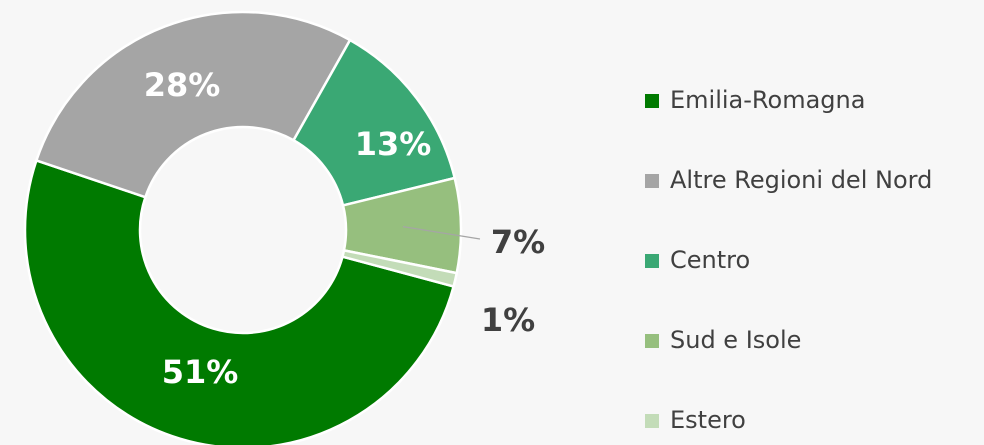 This screenshot has height=445, width=984. I want to click on legend-label: Emilia-Romagna, so click(767, 100).